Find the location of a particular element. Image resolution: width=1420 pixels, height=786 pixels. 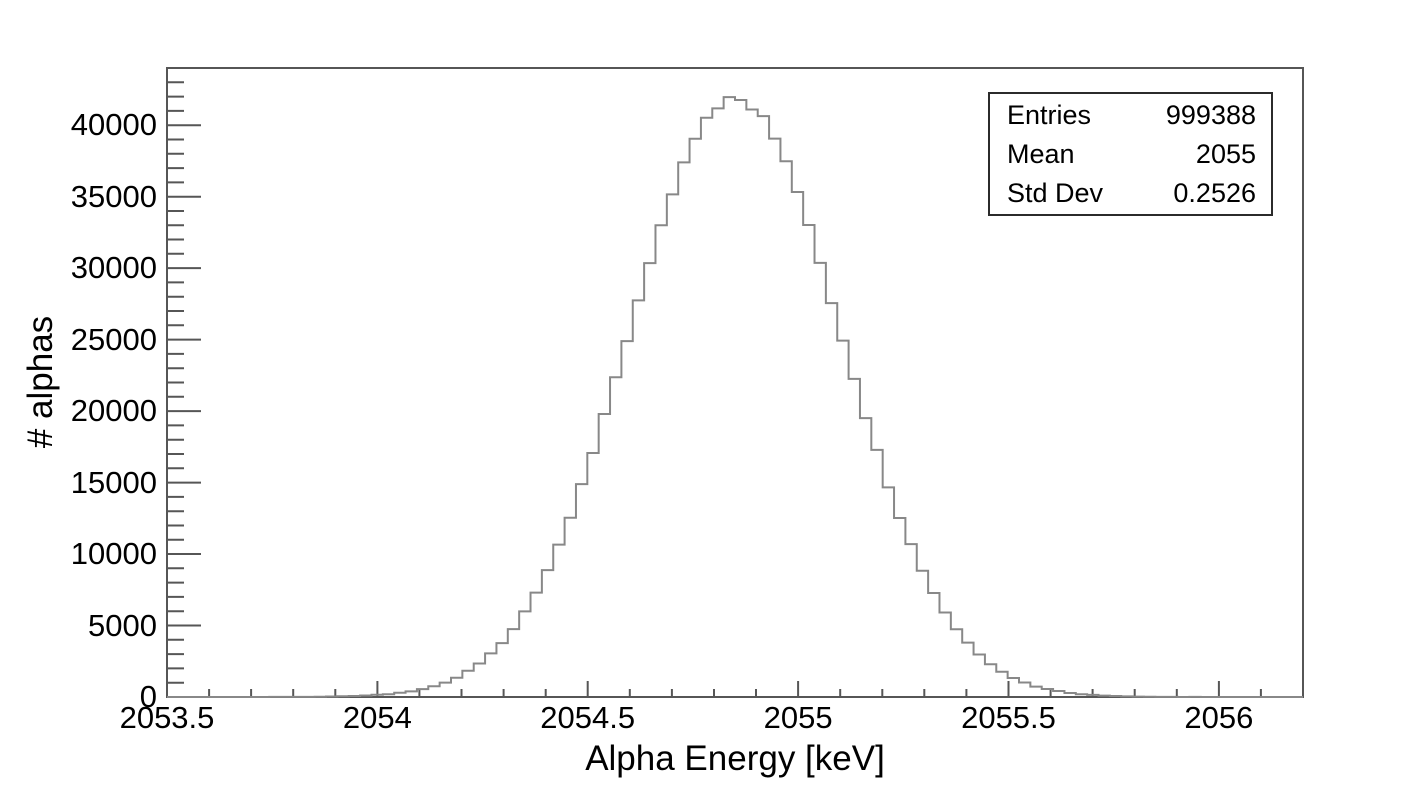

y-tick-label: 5000 is located at coordinates (122, 625).